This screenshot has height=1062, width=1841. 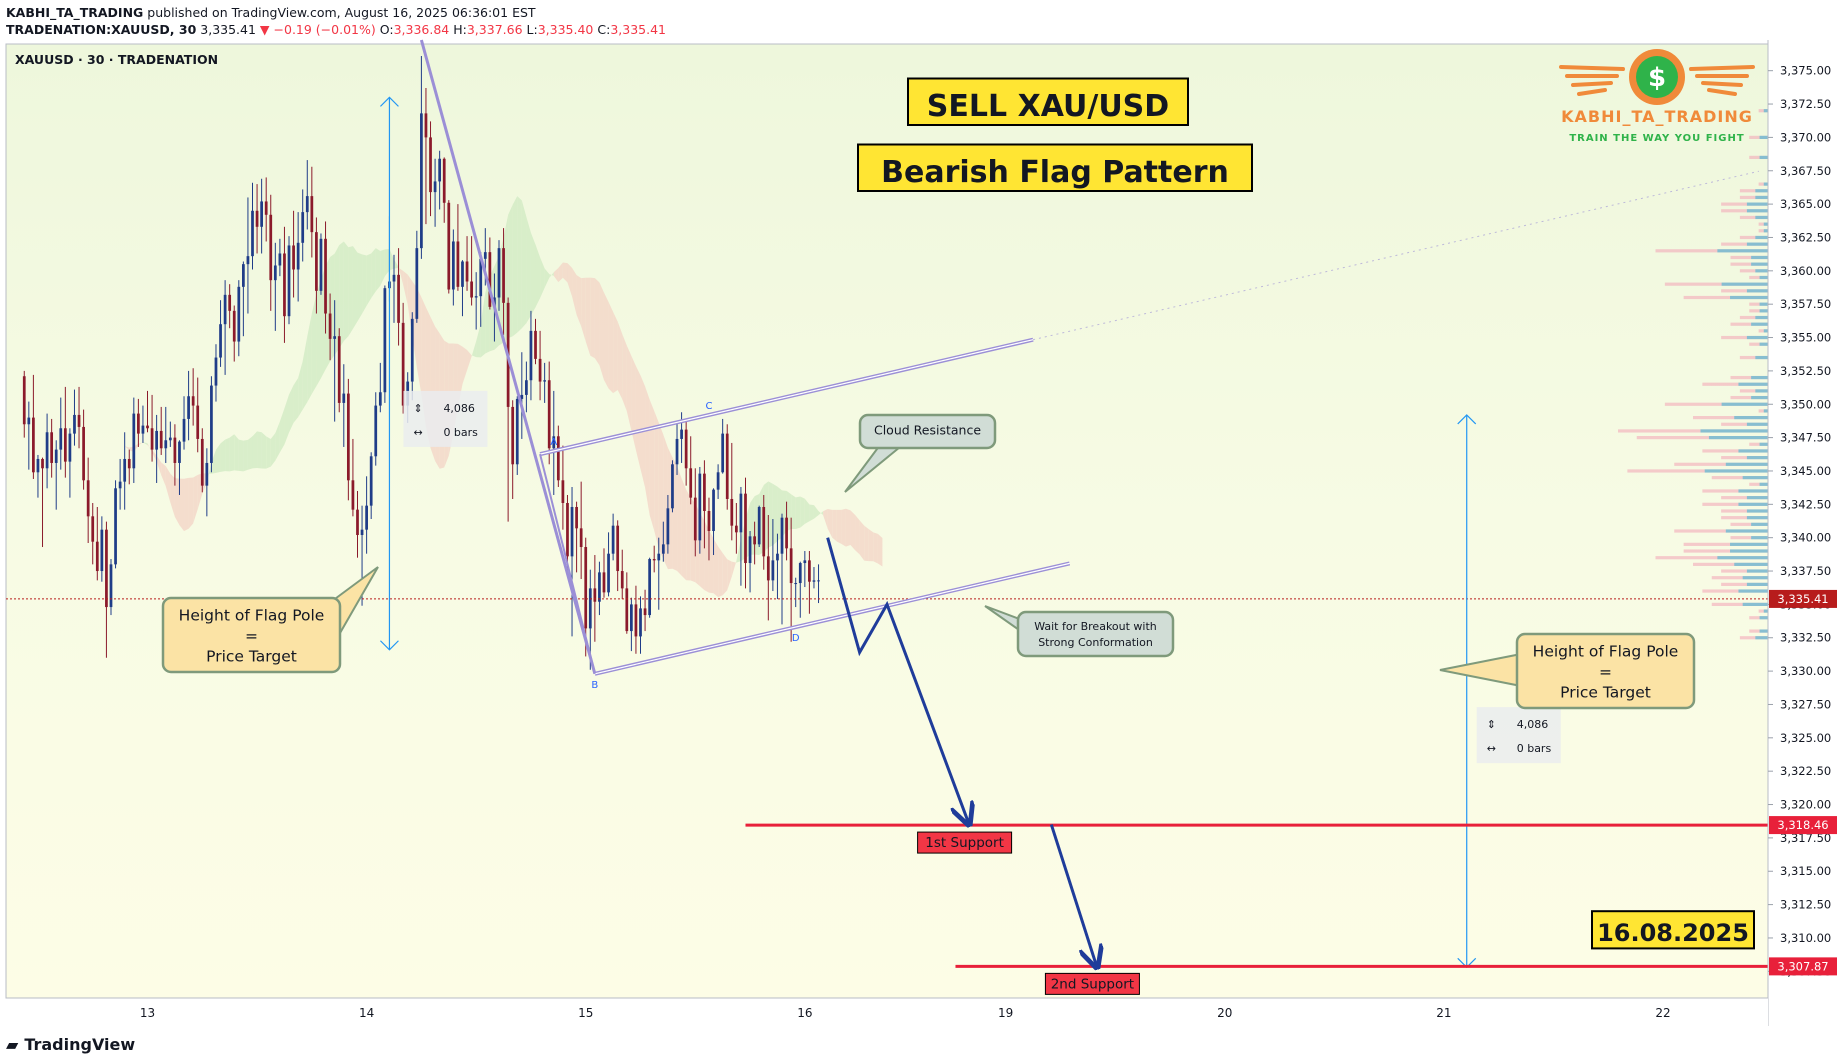 I want to click on price-tick-label: 3,370.00, so click(x=1805, y=137).